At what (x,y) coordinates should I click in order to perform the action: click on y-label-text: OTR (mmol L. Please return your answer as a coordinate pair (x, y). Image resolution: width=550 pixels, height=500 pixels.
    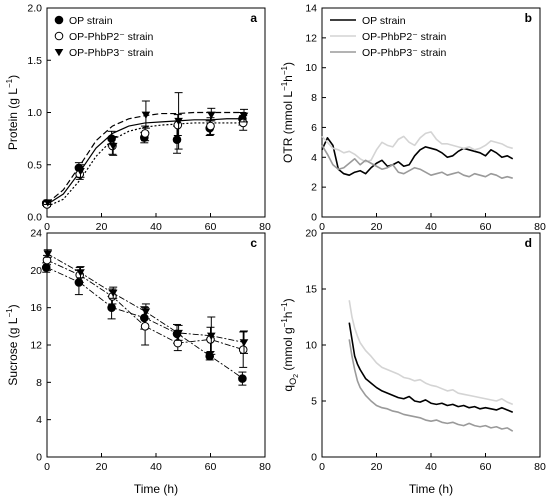
    Looking at the image, I should click on (288, 127).